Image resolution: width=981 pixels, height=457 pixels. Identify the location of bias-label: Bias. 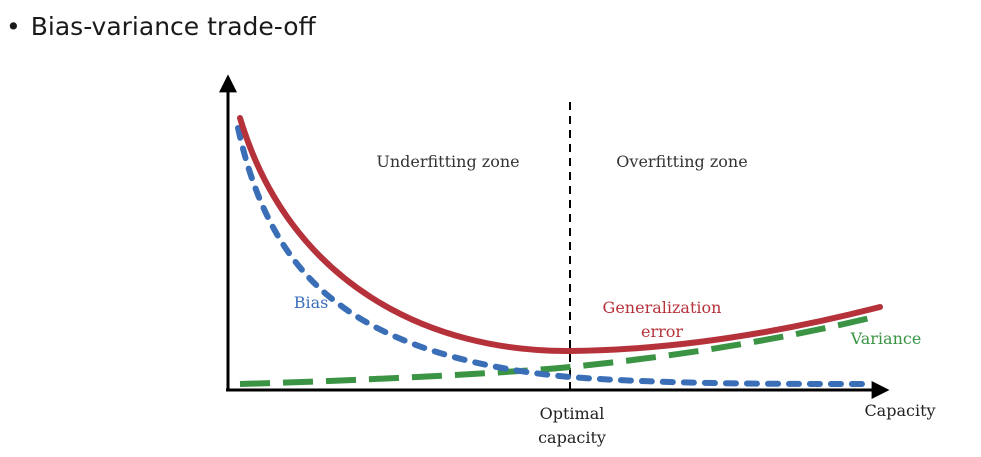
(311, 302).